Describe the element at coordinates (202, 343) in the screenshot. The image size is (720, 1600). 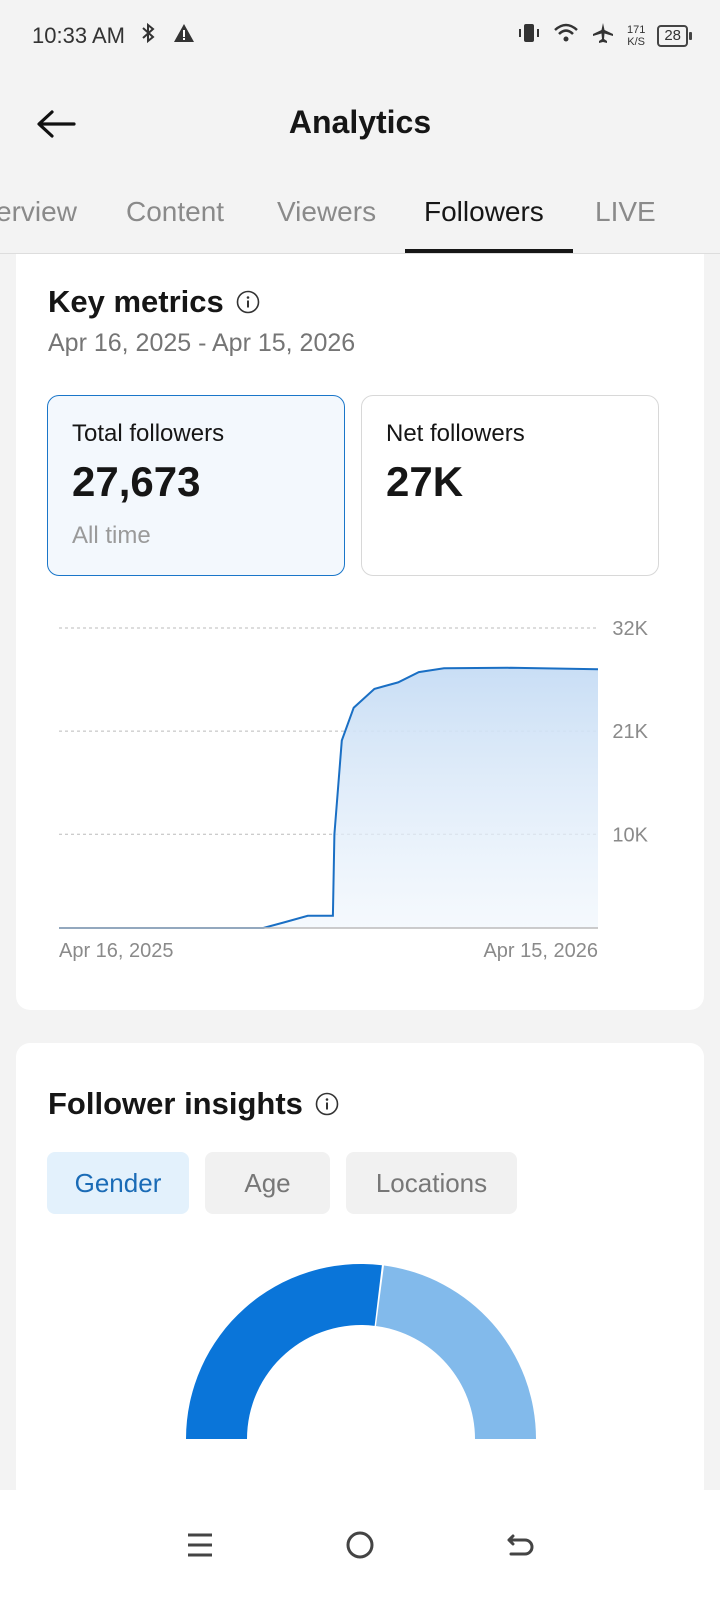
I see `date-range: Apr 16, 2025 - Apr 15, 2026` at that location.